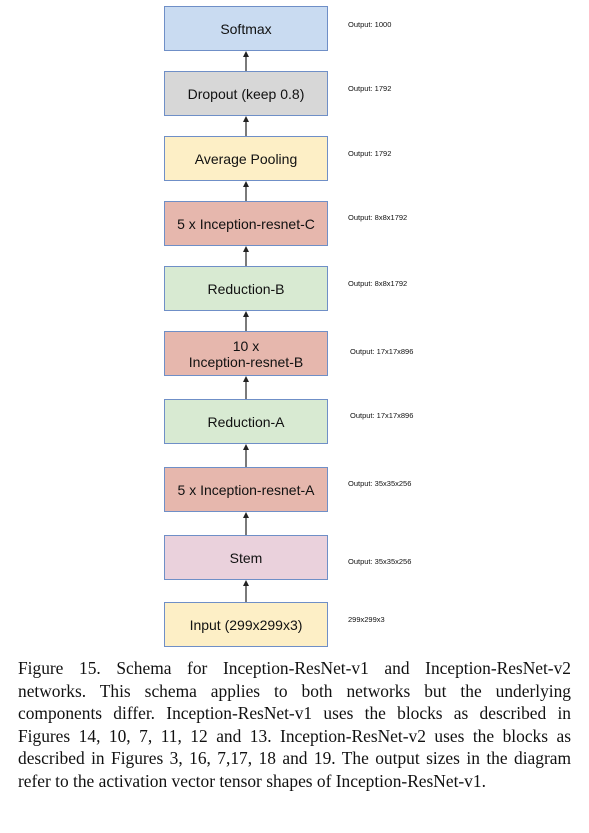 This screenshot has height=833, width=589. I want to click on softmax-output-label: Output: 1000, so click(370, 24).